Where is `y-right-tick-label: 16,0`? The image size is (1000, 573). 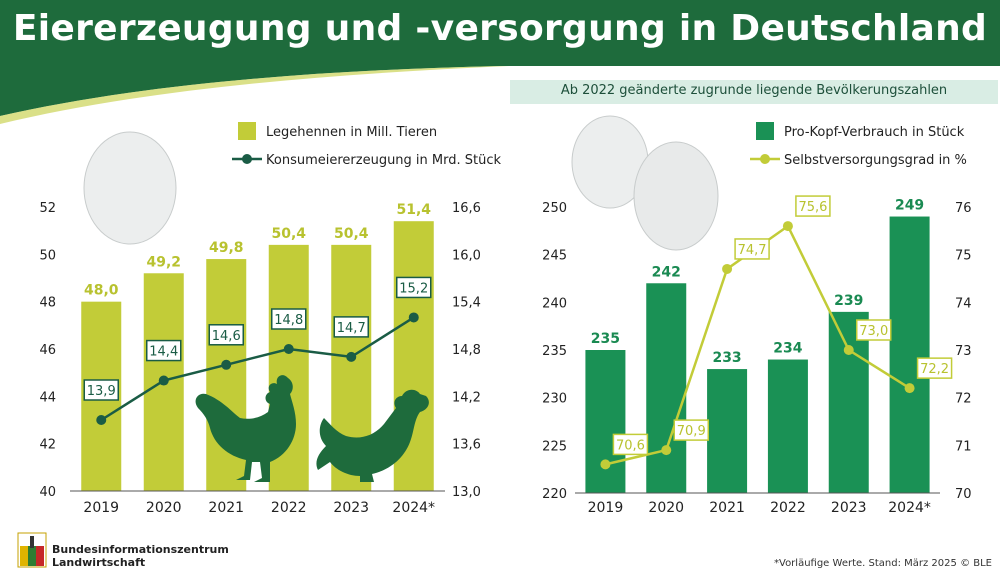 y-right-tick-label: 16,0 is located at coordinates (466, 255).